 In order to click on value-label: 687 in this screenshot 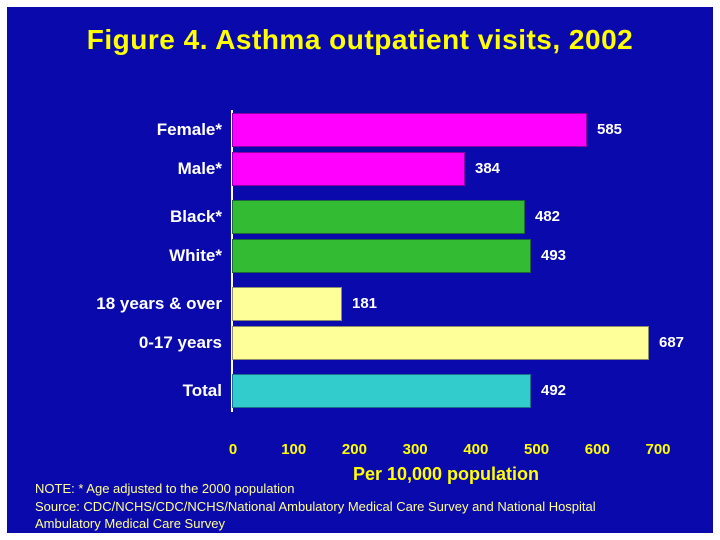, I will do `click(672, 342)`.